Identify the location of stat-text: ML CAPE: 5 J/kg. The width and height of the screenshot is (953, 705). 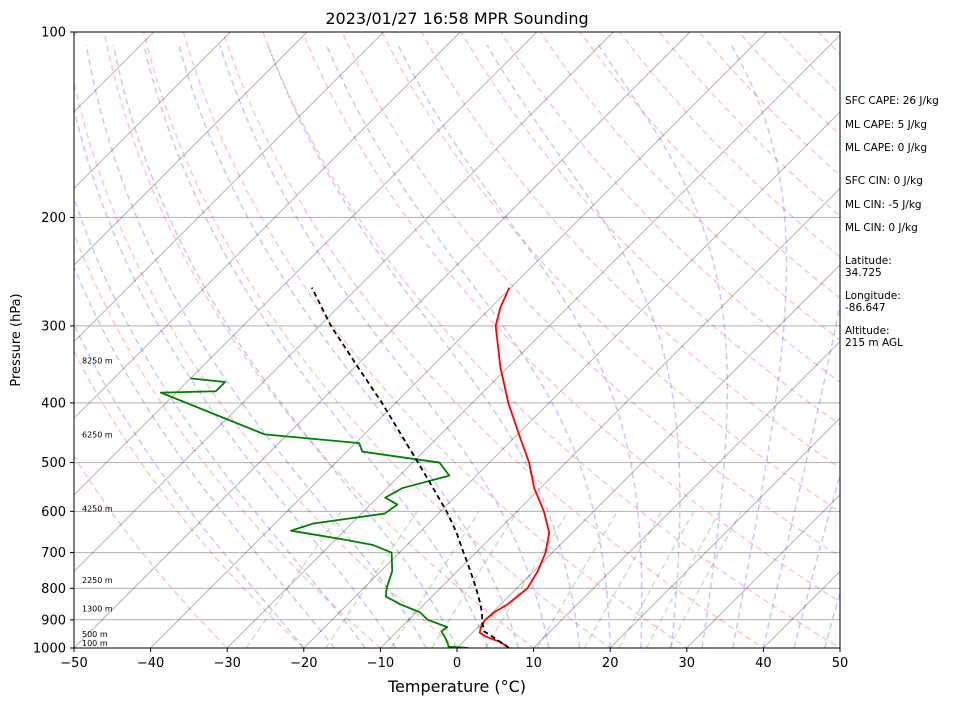
(886, 125).